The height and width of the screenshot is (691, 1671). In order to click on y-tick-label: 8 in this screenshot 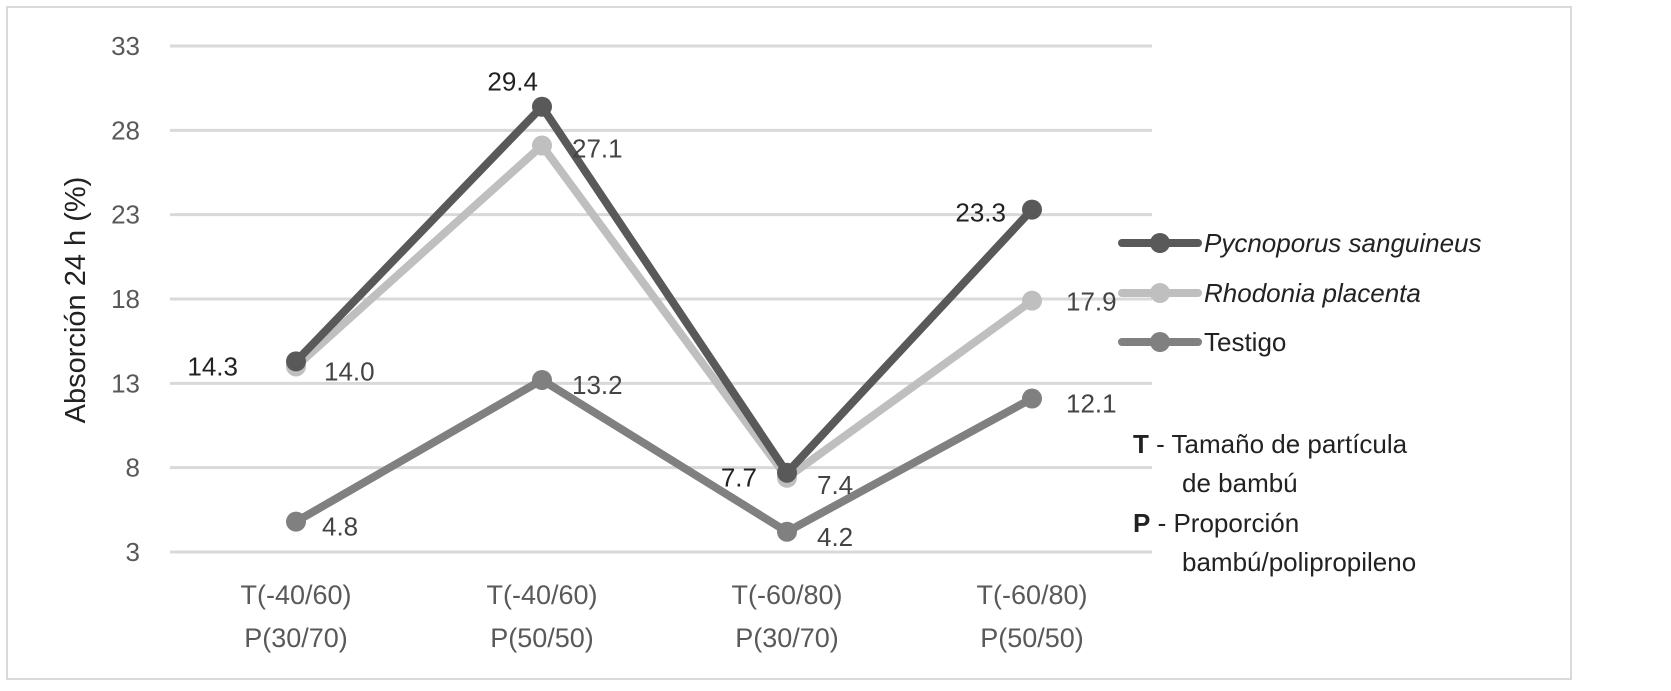, I will do `click(133, 468)`.